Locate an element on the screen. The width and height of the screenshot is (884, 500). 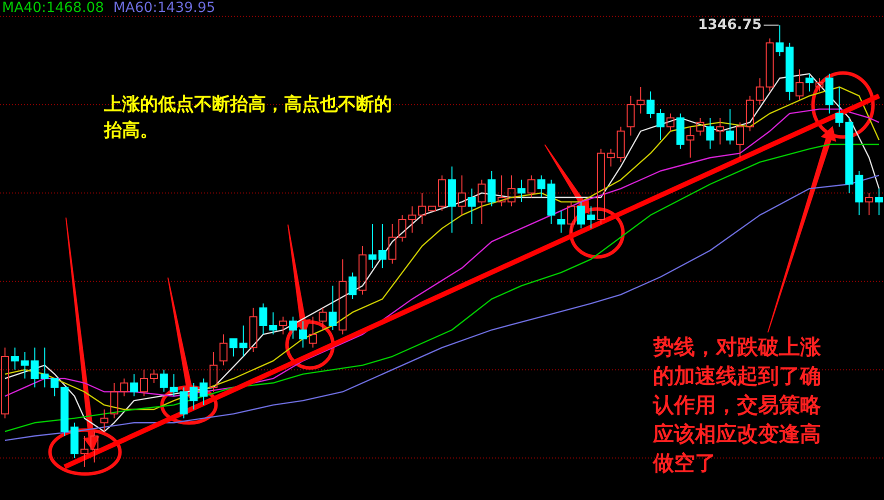
annotation: 势线，对跌破上涨的加速线起到了确认作用，交易策略应该相应改变逢高做空了 is located at coordinates (737, 405).